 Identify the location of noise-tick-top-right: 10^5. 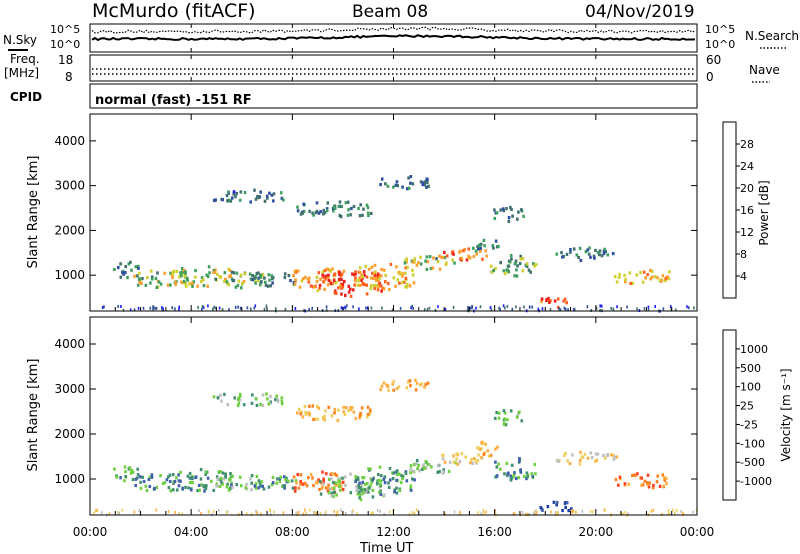
(720, 29).